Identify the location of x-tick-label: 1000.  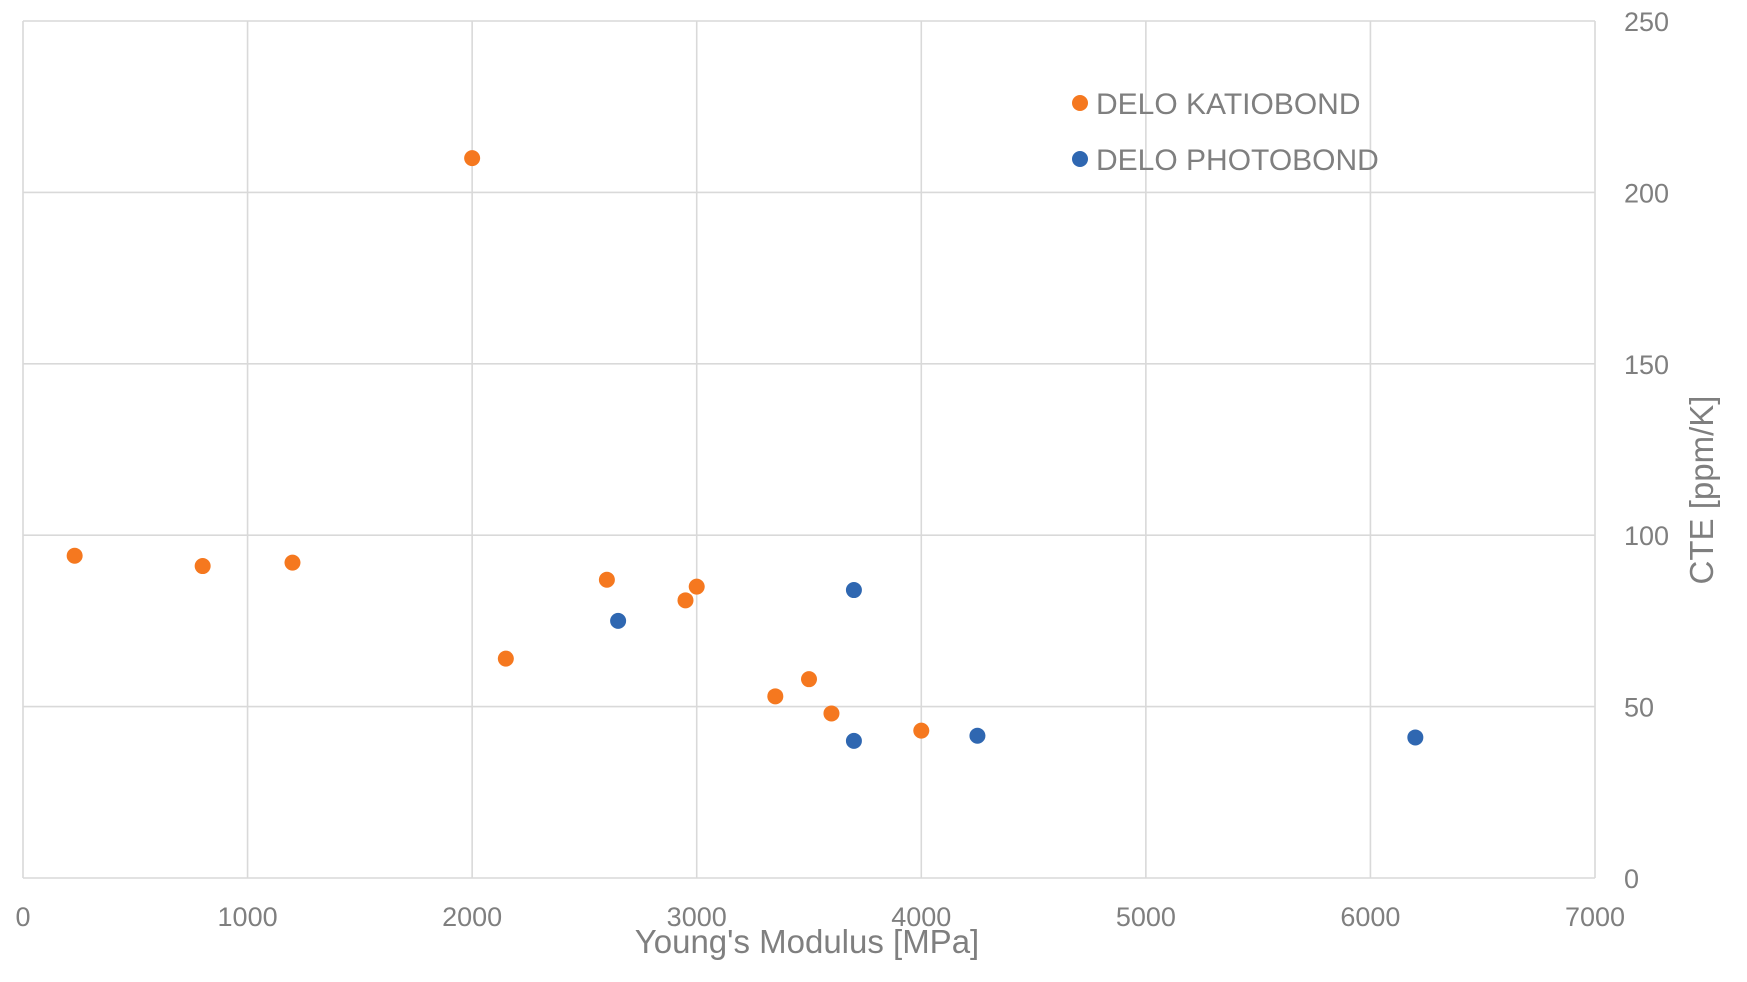
(248, 917).